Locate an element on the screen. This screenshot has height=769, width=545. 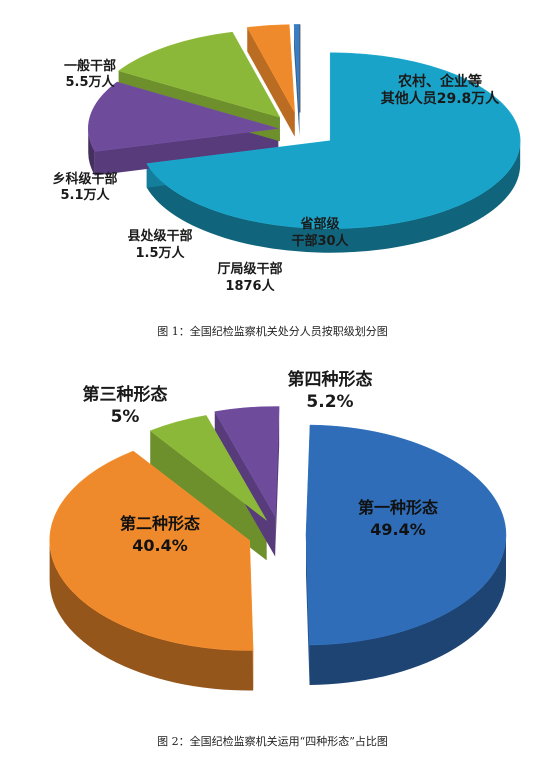
pie2-slice-4-side is located at coordinates (277, 481).